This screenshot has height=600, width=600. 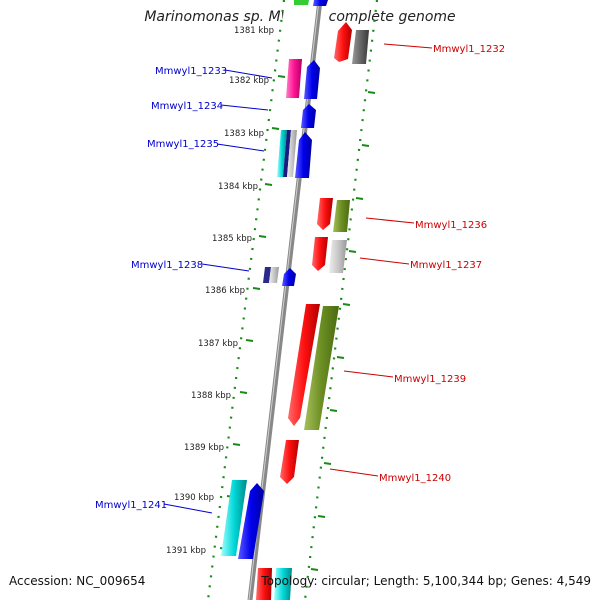 What do you see at coordinates (415, 478) in the screenshot?
I see `gene-label-mm1240: Mmwyl1_1240` at bounding box center [415, 478].